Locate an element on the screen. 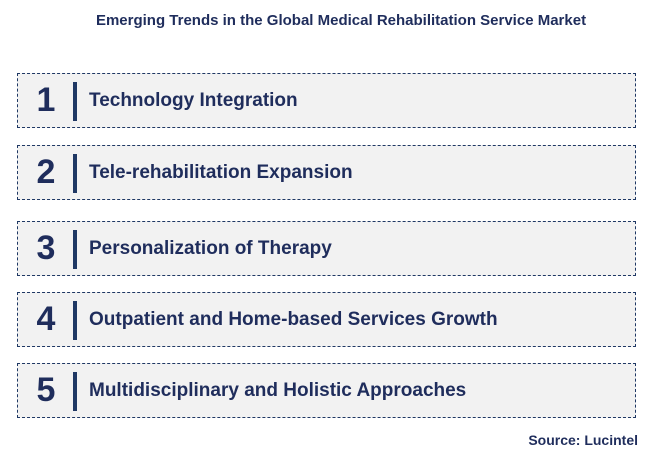 The width and height of the screenshot is (653, 459). trend-number: 4 is located at coordinates (46, 319).